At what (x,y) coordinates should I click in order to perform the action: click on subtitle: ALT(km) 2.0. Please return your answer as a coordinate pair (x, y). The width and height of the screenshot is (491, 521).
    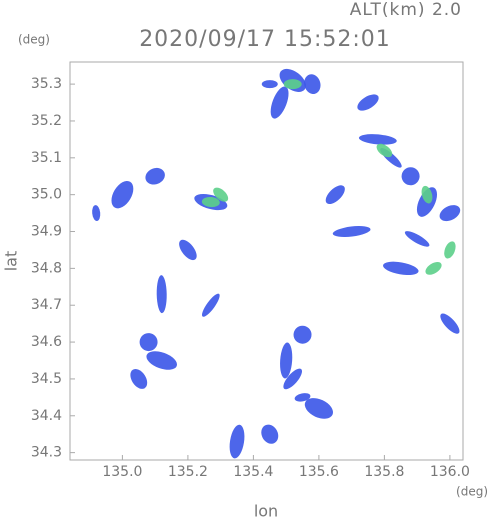
    Looking at the image, I should click on (406, 10).